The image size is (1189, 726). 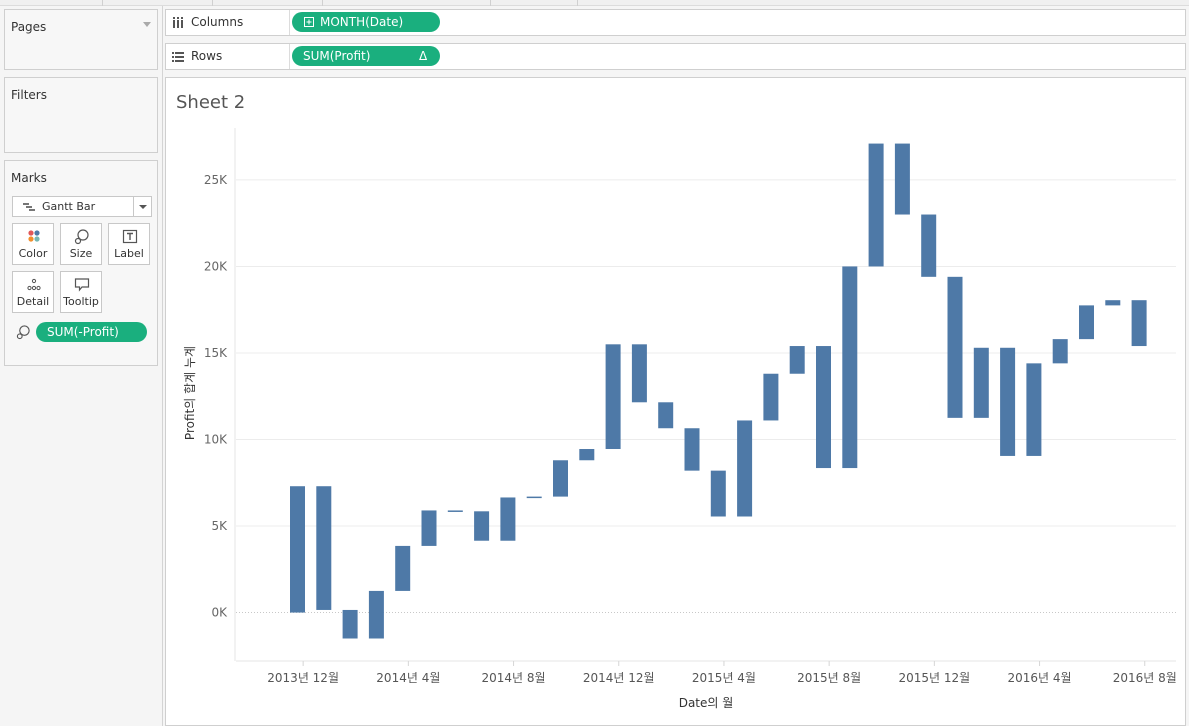 What do you see at coordinates (362, 22) in the screenshot?
I see `columns-field-pill-label: MONTH(Date)` at bounding box center [362, 22].